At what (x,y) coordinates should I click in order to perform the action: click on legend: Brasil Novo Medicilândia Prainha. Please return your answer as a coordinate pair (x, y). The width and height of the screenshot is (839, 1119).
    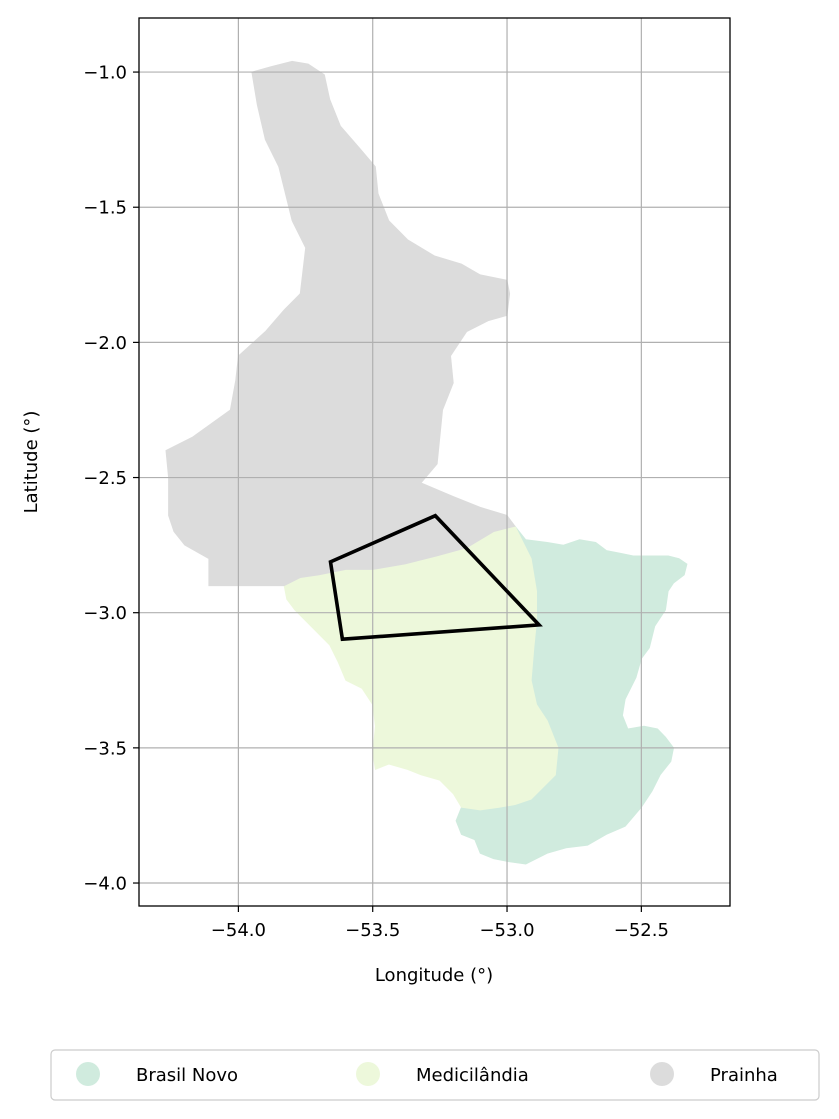
    Looking at the image, I should click on (435, 1075).